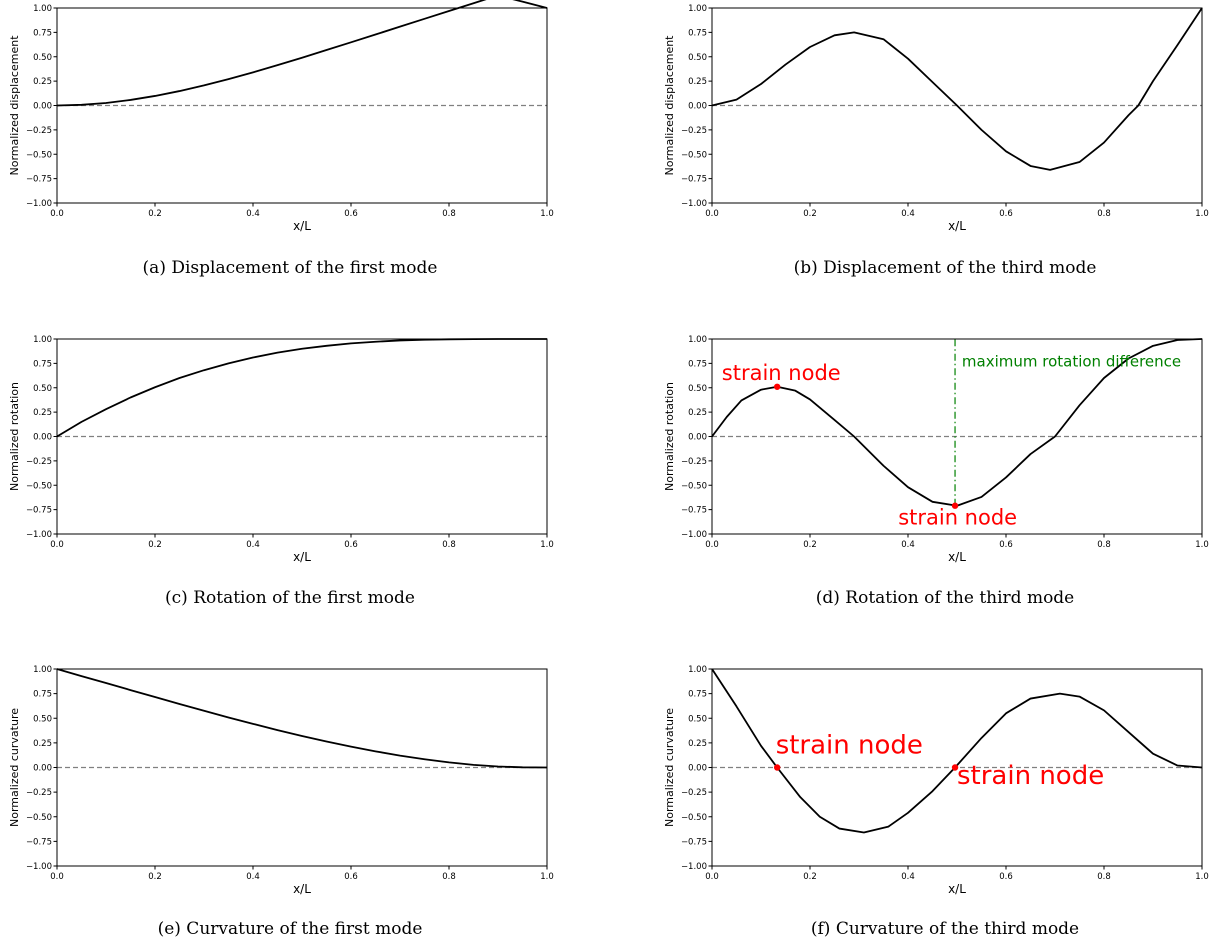 This screenshot has height=947, width=1218. I want to click on max-rotation-difference-label: maximum rotation difference, so click(1071, 361).